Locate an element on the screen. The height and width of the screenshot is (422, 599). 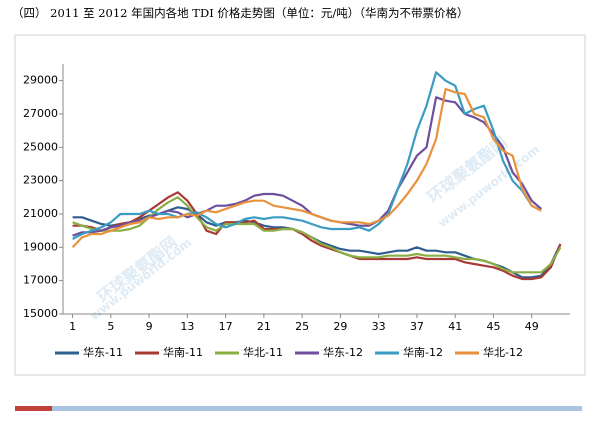
watermark: www.puworld.com is located at coordinates (140, 279).